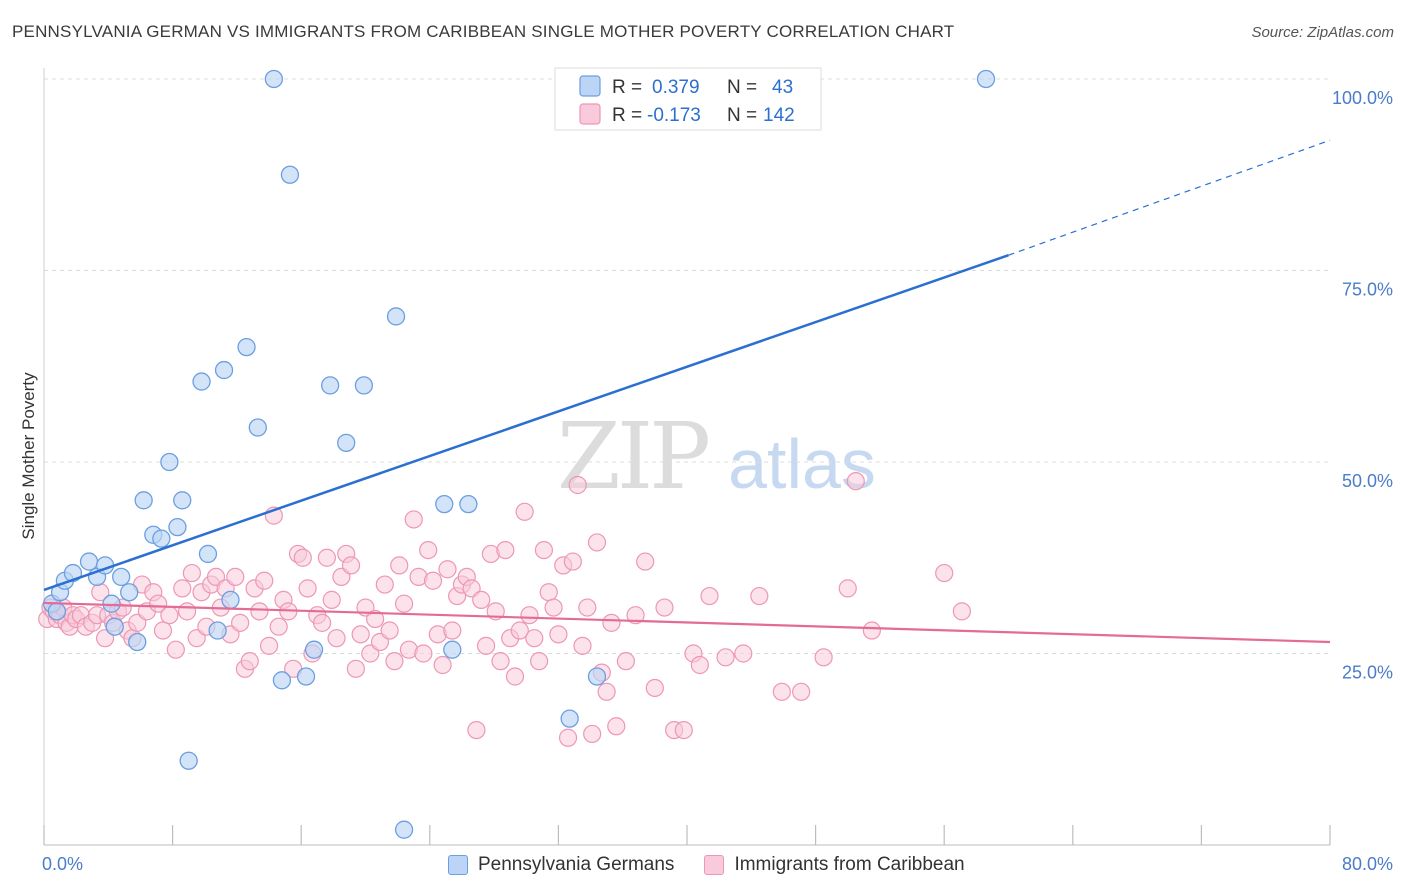 Image resolution: width=1406 pixels, height=892 pixels. I want to click on legend-top: R = 0.379 N = 43 R = -0.173 N = 142, so click(688, 99).